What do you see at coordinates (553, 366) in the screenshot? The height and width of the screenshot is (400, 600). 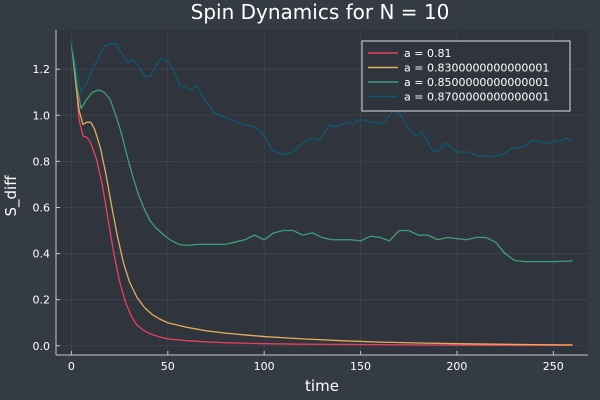 I see `x-tick-label: 250` at bounding box center [553, 366].